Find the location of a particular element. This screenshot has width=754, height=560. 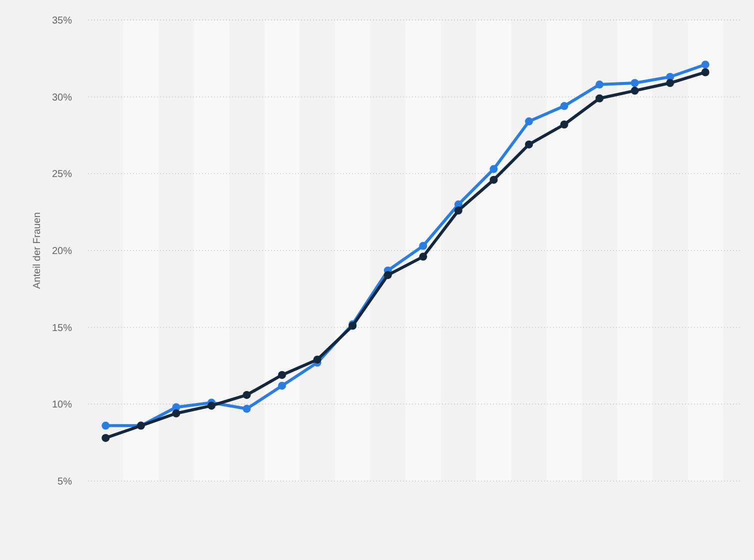

y-tick-label: 25% is located at coordinates (62, 174).